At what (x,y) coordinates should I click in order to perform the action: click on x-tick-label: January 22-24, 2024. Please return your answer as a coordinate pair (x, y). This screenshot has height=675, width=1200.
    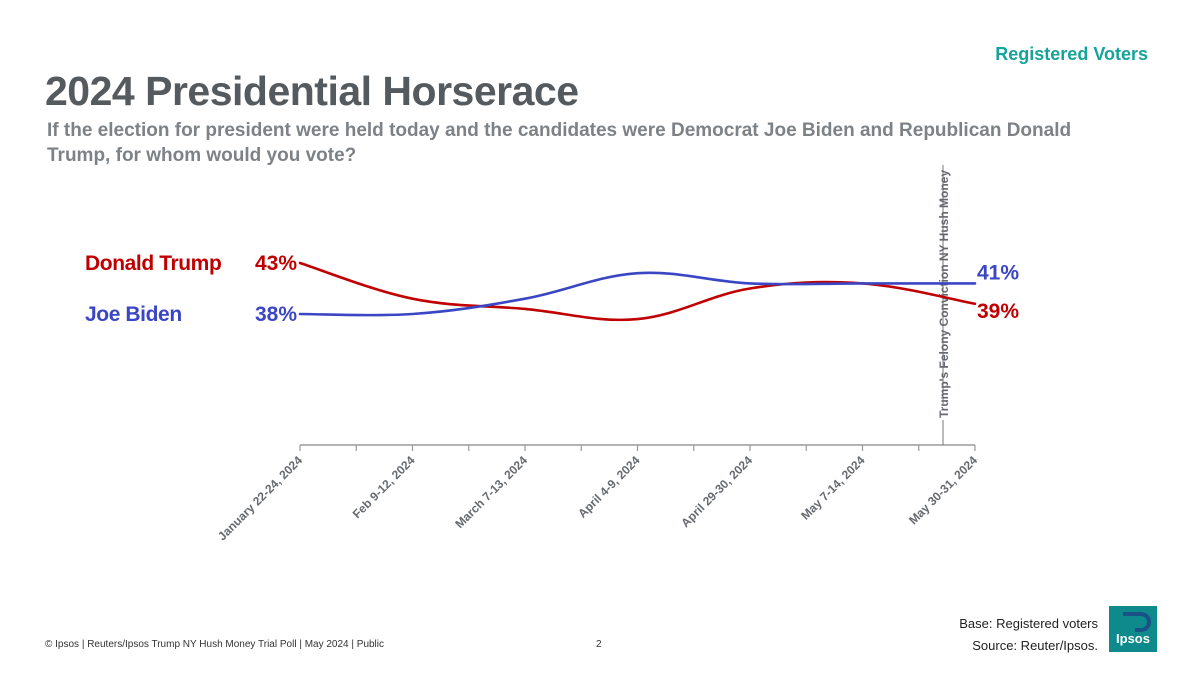
    Looking at the image, I should click on (260, 498).